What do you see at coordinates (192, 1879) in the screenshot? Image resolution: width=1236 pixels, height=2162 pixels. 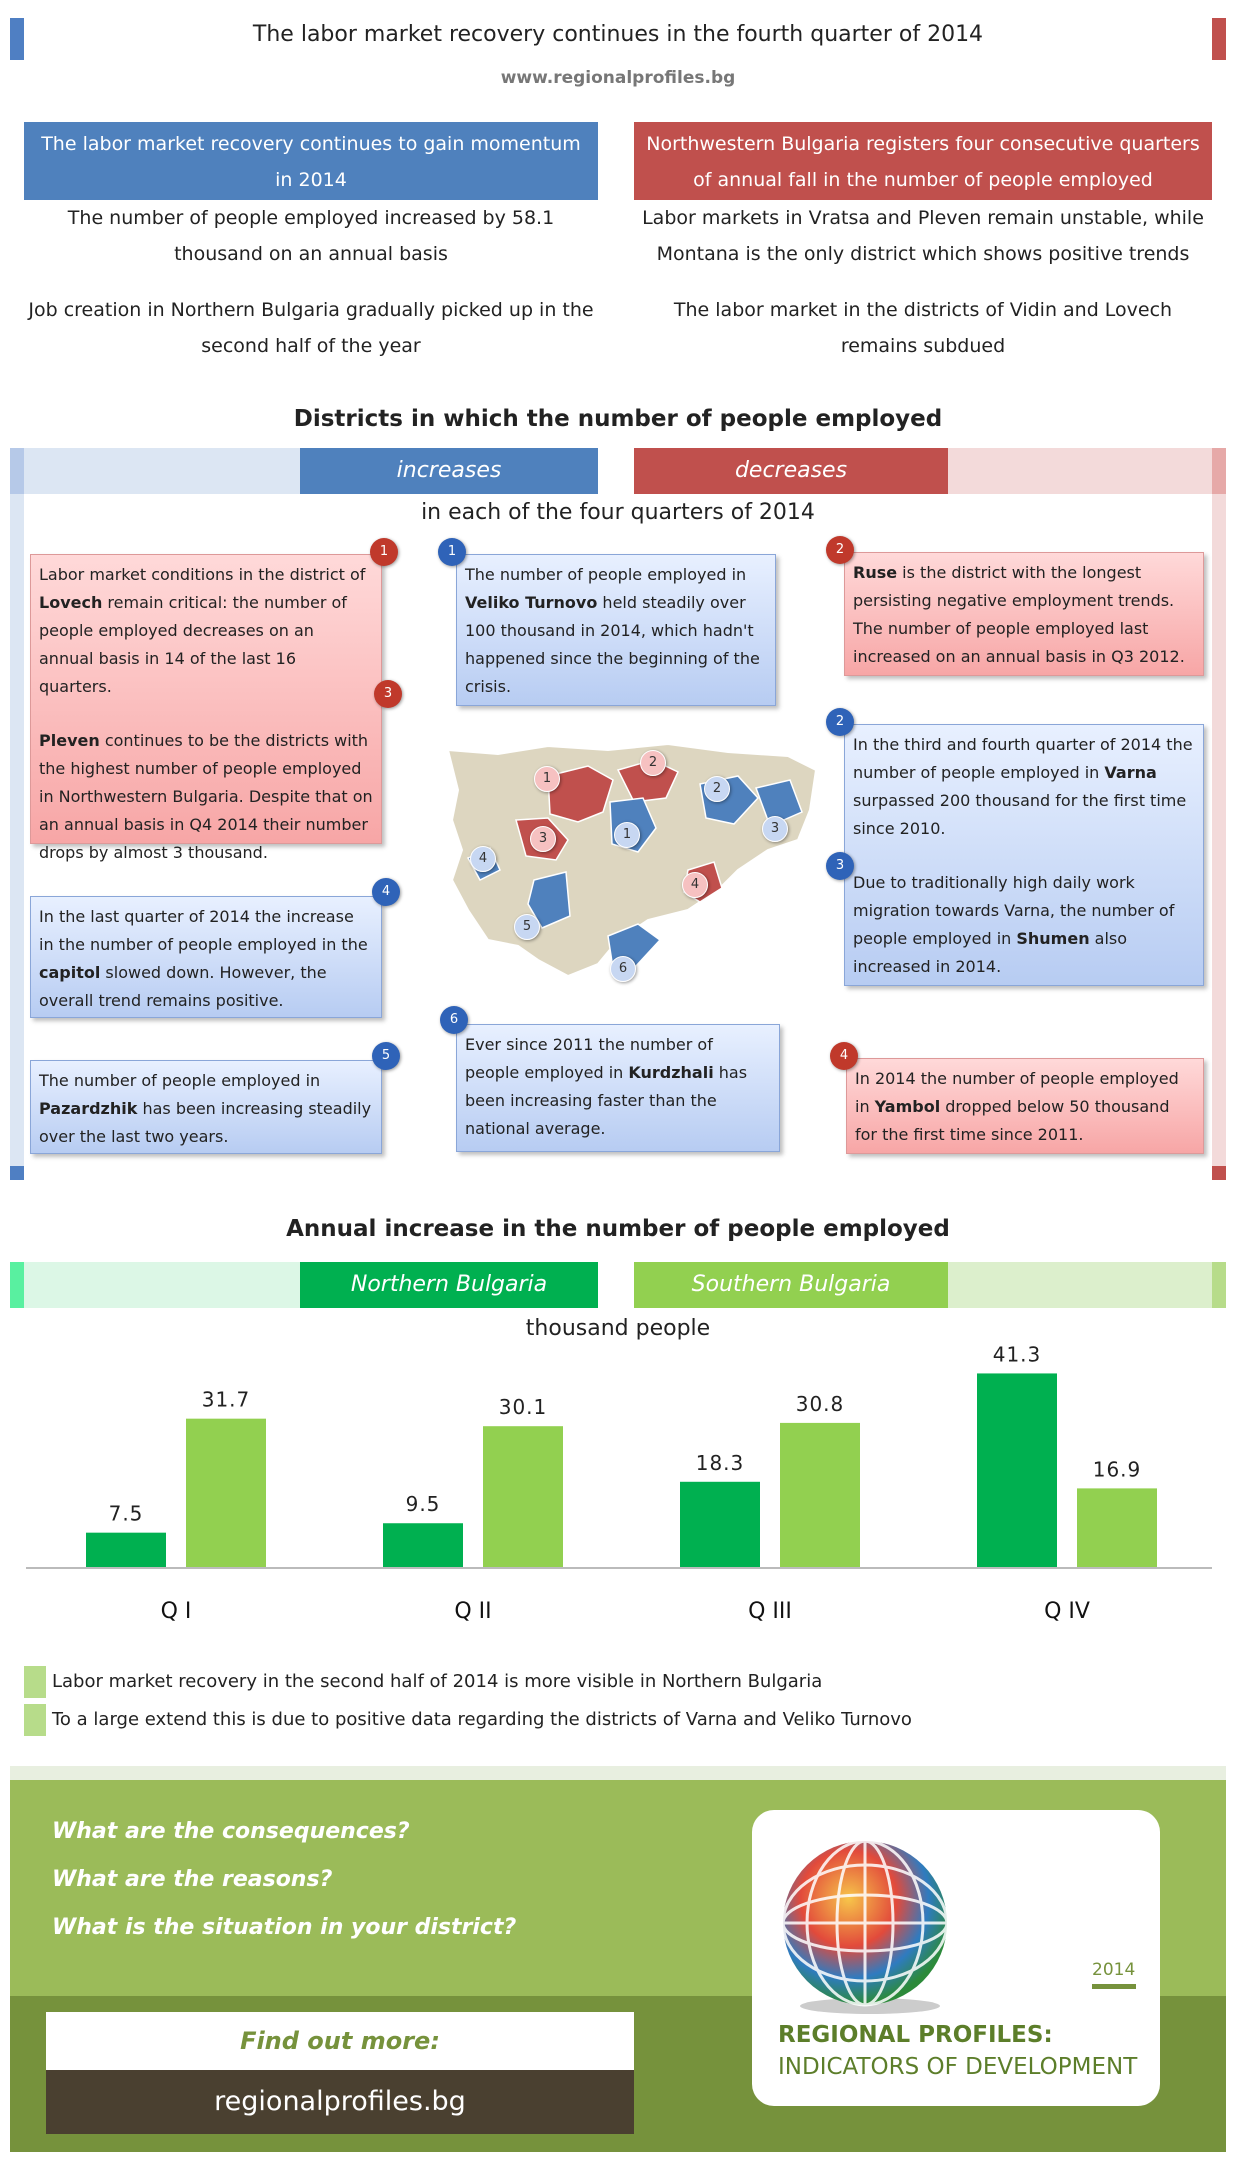 I see `footer-question: What are the reasons?` at bounding box center [192, 1879].